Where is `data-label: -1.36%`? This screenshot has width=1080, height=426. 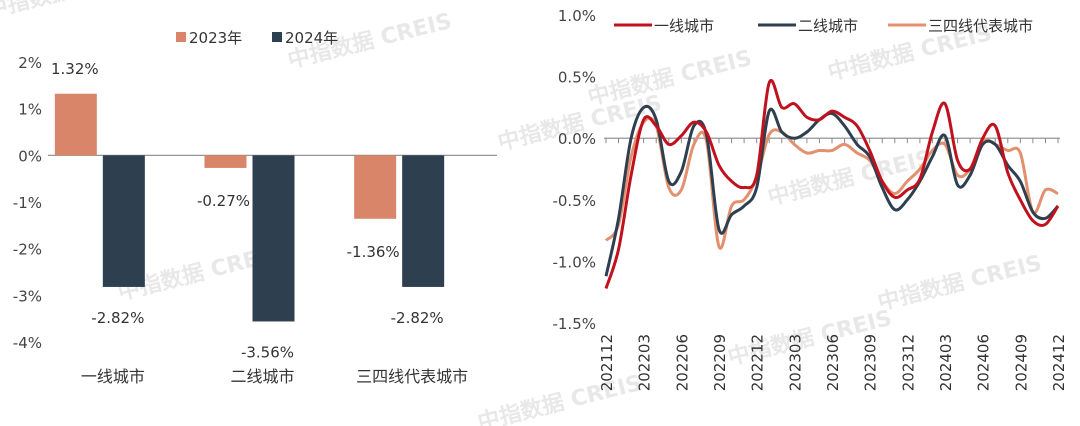 data-label: -1.36% is located at coordinates (373, 252).